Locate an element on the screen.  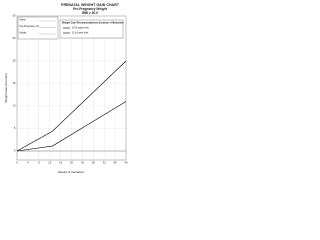
form-field-label: Pre-Pregnancy Wt is located at coordinates (30, 26).